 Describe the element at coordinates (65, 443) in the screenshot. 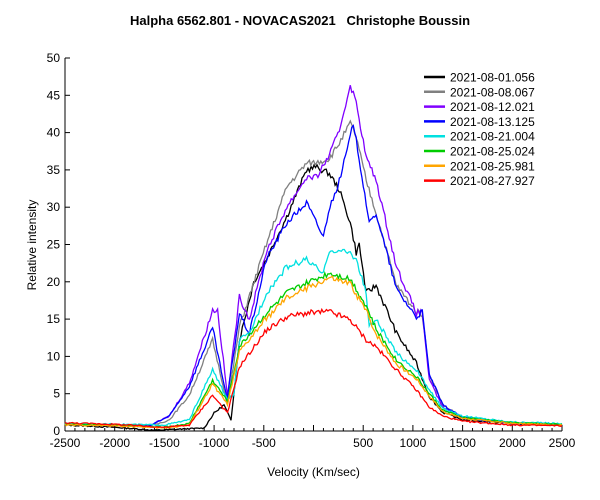

I see `x-tick-label: -2500` at that location.